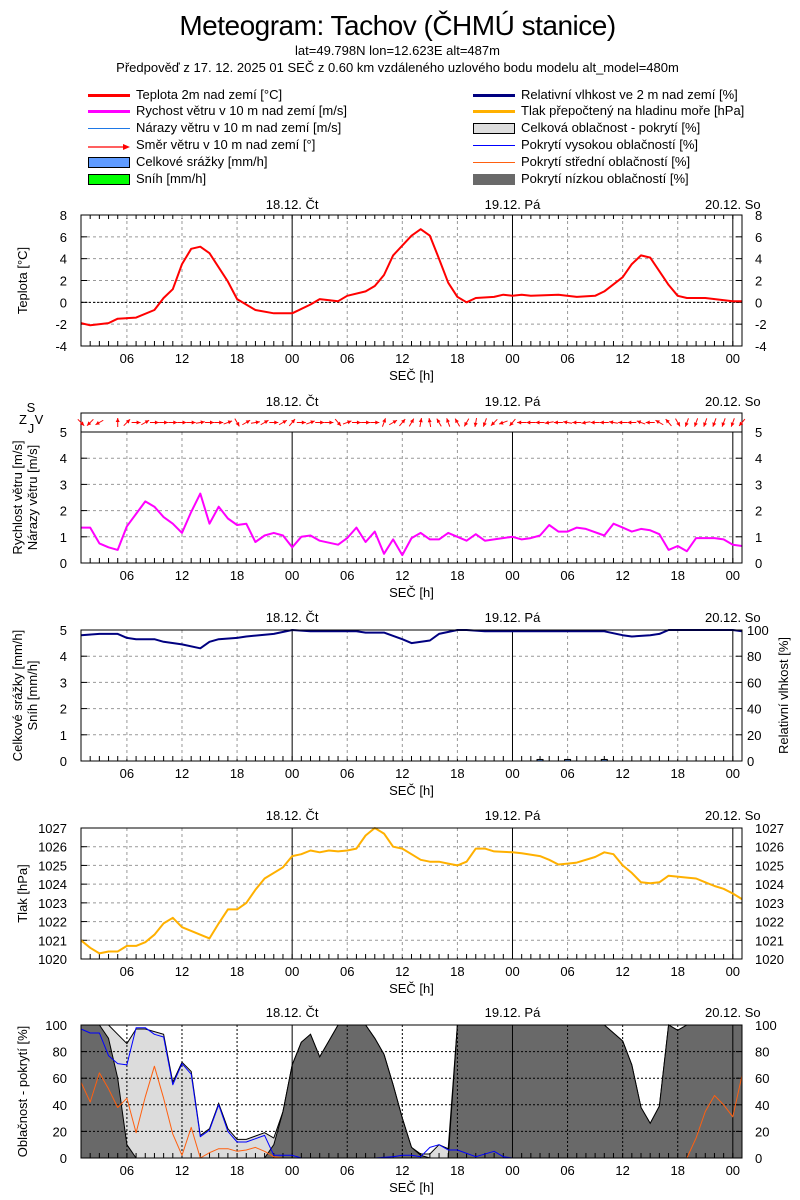  Describe the element at coordinates (23, 419) in the screenshot. I see `compass-west-label: Z` at that location.